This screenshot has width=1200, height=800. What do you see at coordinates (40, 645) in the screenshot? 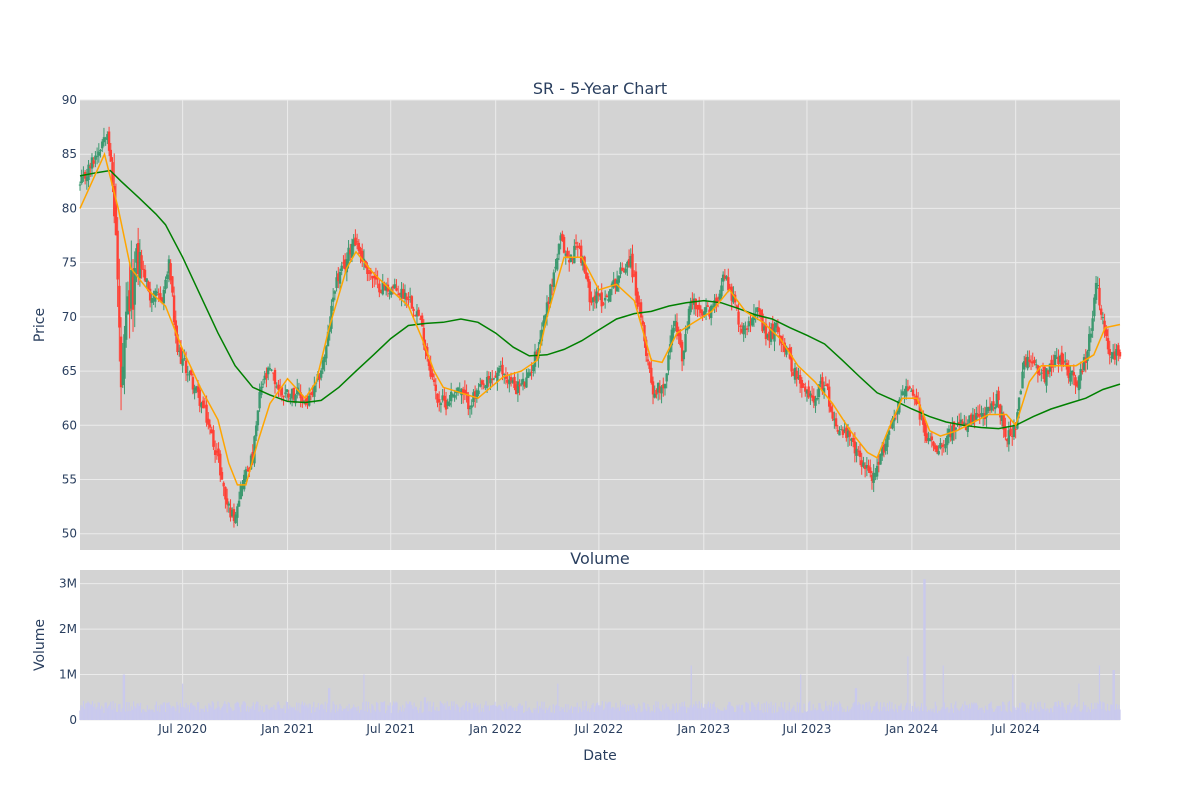
I see `volume-y-axis-label: Volume` at bounding box center [40, 645].